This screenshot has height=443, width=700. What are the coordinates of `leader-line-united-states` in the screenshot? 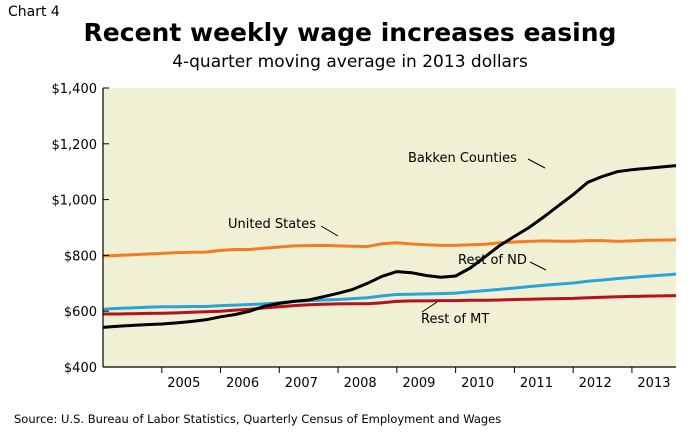 It's located at (329, 231).